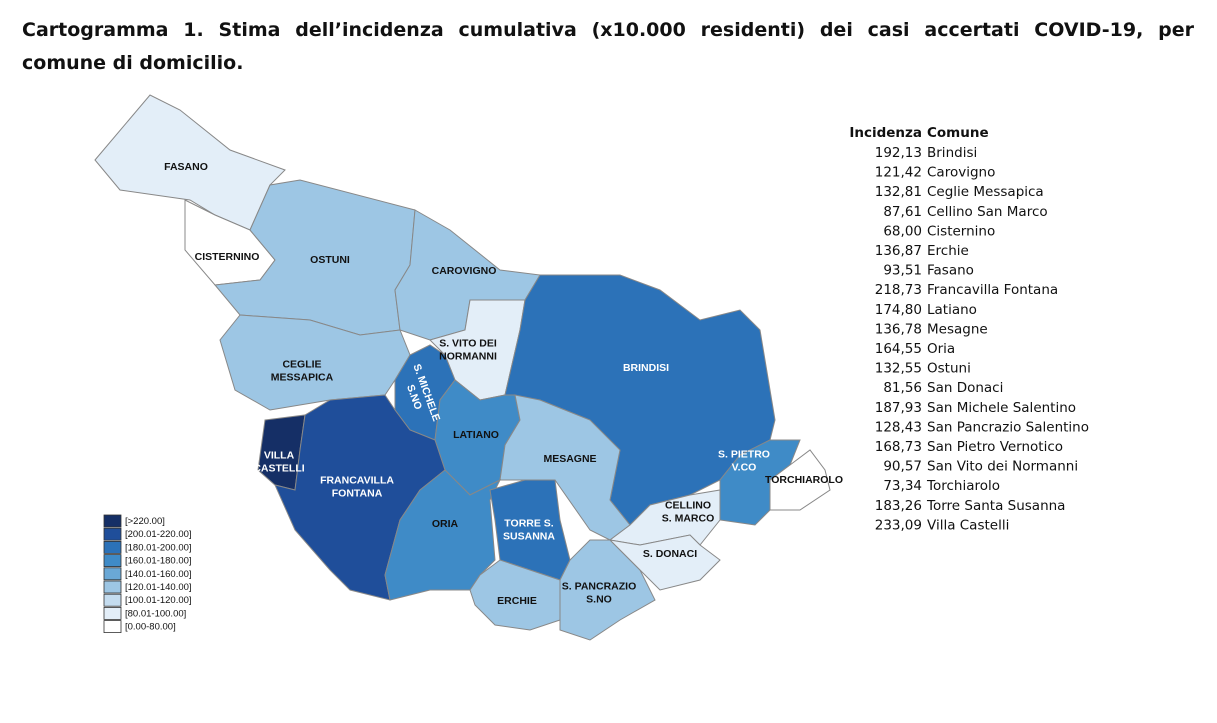 The height and width of the screenshot is (723, 1217). I want to click on region-label-line: CAROVIGNO, so click(464, 271).